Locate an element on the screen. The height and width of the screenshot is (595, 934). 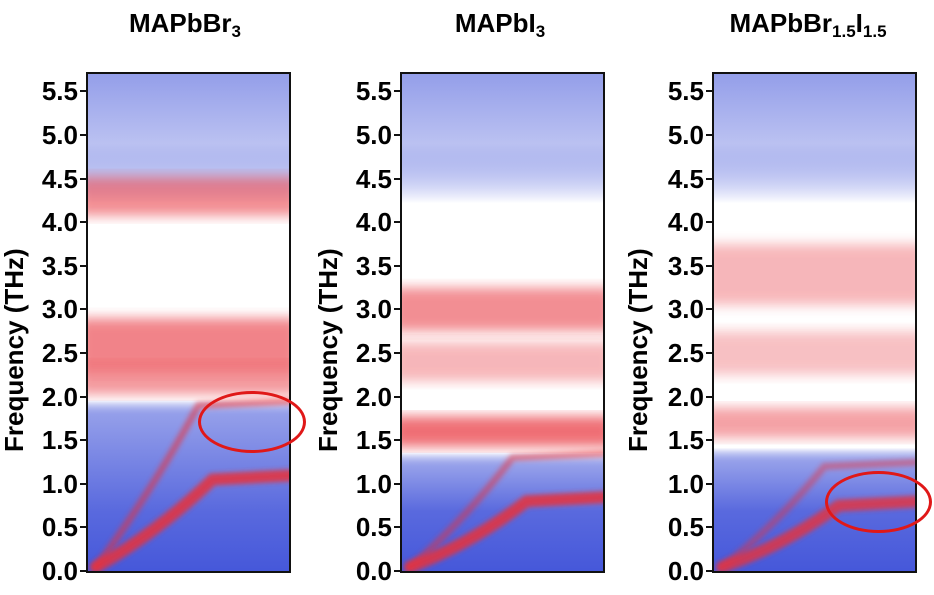
panel-title: MAPbI3 is located at coordinates (500, 24).